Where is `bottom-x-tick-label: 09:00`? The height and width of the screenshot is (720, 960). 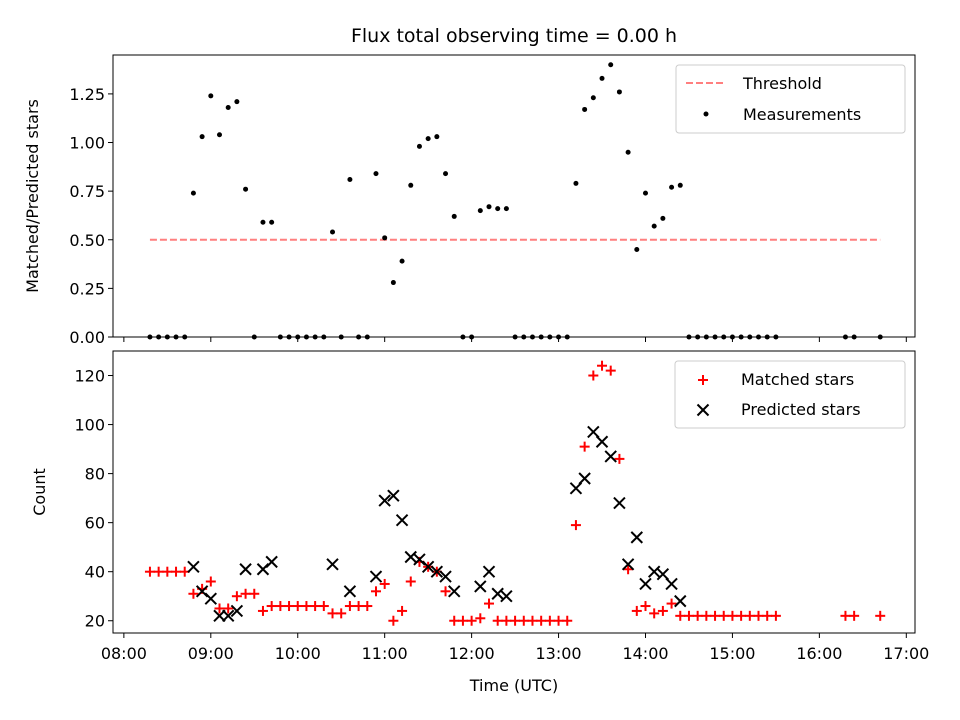
bottom-x-tick-label: 09:00 is located at coordinates (211, 653).